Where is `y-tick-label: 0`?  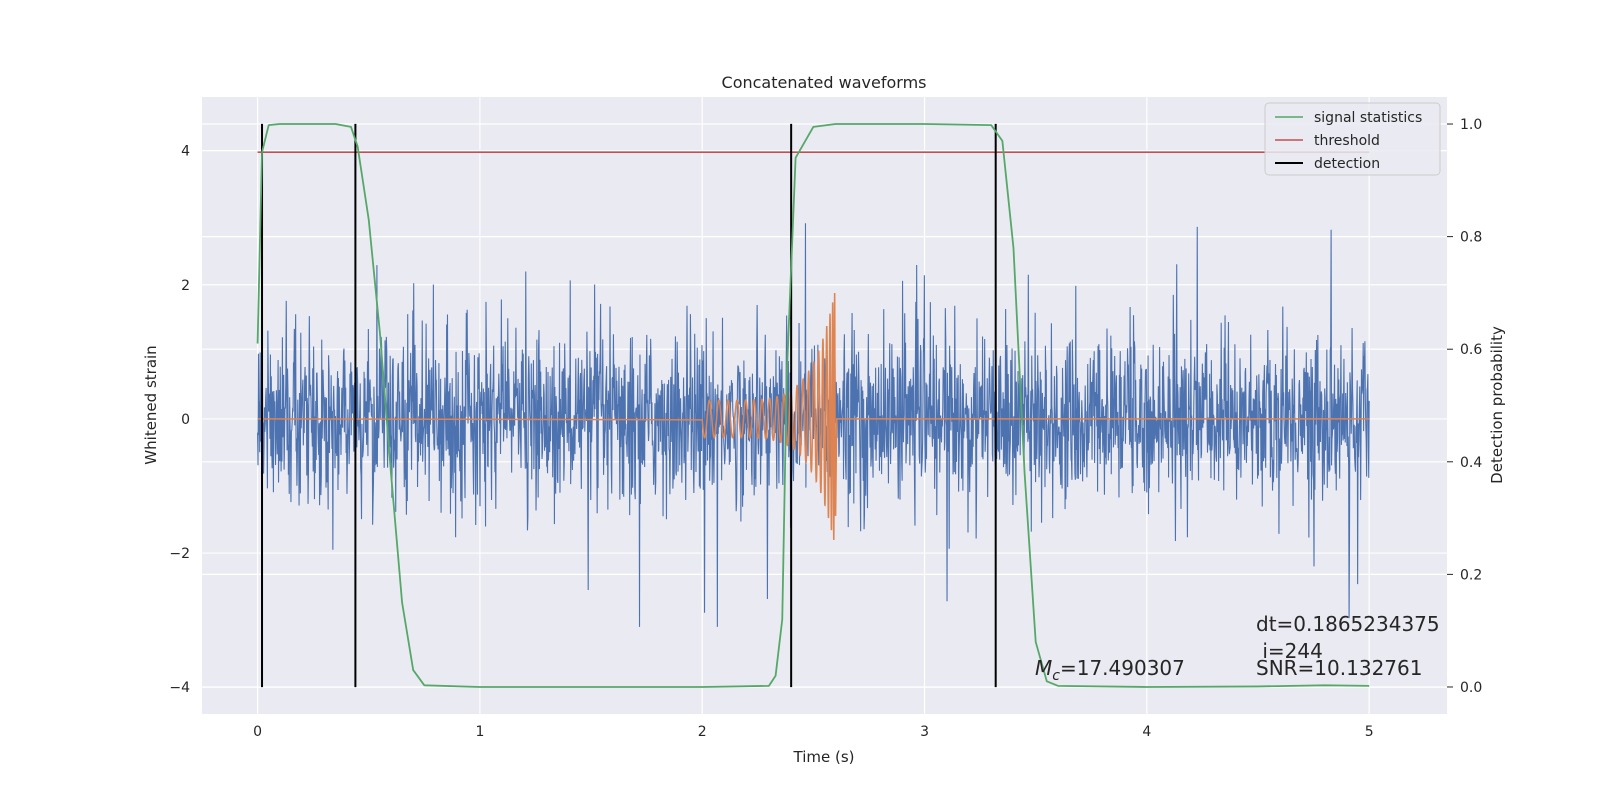 y-tick-label: 0 is located at coordinates (185, 420).